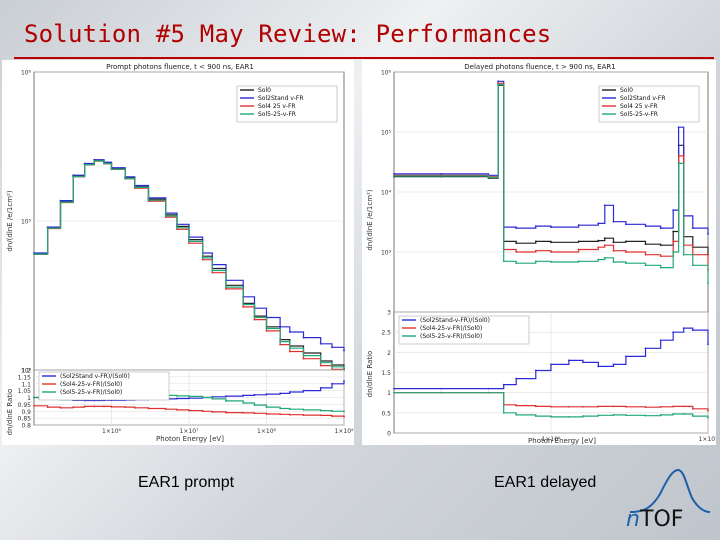 The width and height of the screenshot is (720, 540). What do you see at coordinates (287, 104) in the screenshot?
I see `left-top-legend-box` at bounding box center [287, 104].